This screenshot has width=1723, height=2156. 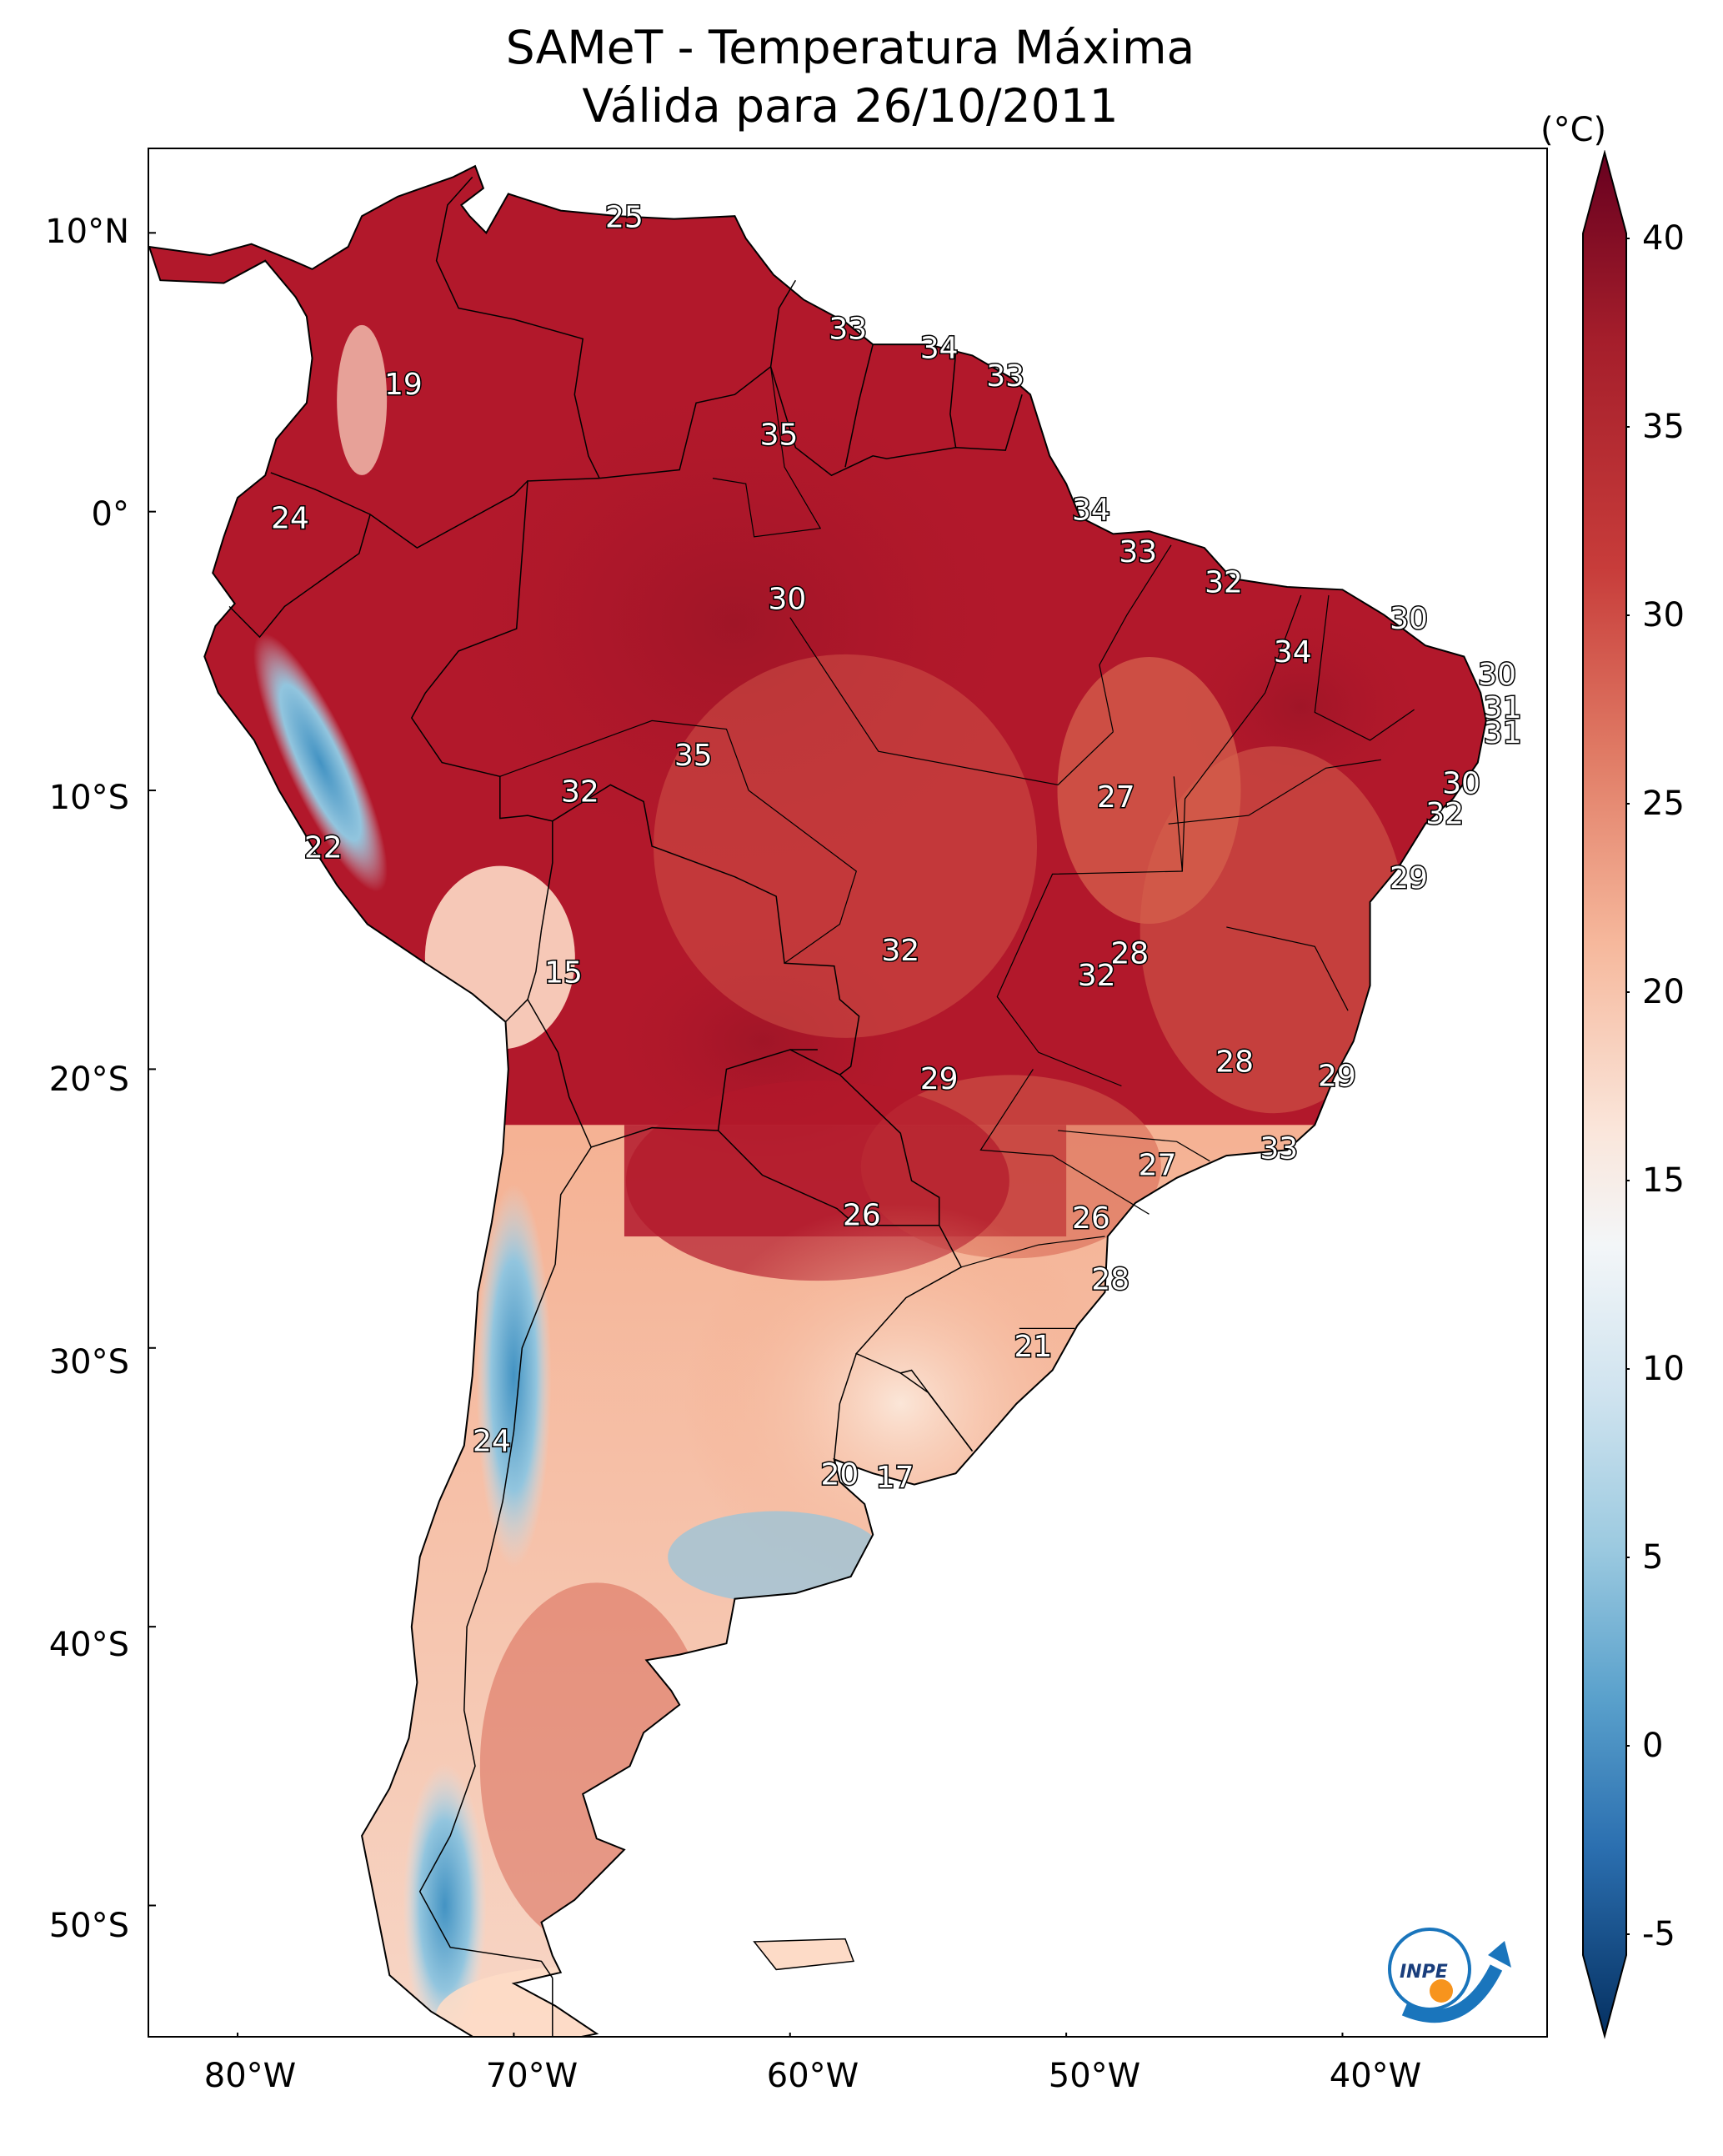 I want to click on colombia-cool, so click(x=362, y=399).